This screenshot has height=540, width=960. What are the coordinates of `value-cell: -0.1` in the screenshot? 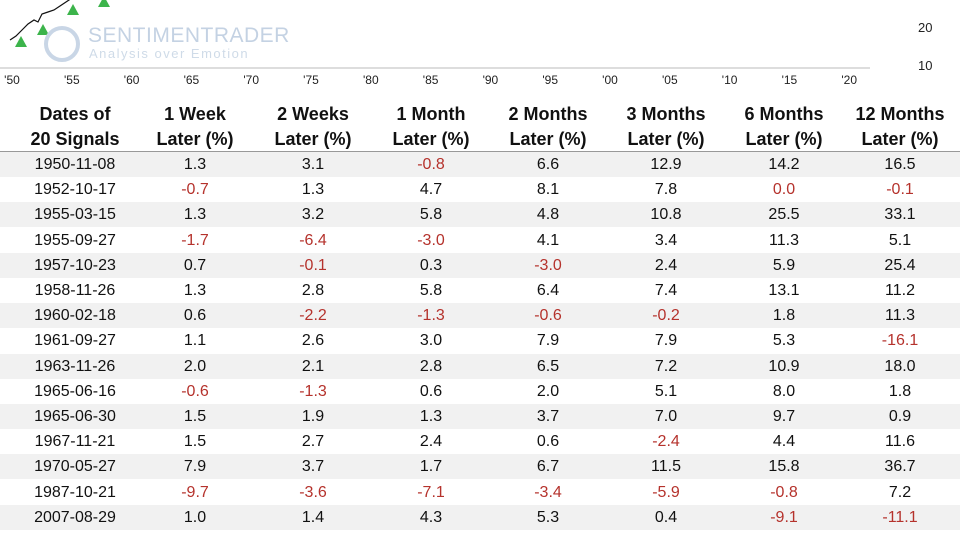 It's located at (313, 265).